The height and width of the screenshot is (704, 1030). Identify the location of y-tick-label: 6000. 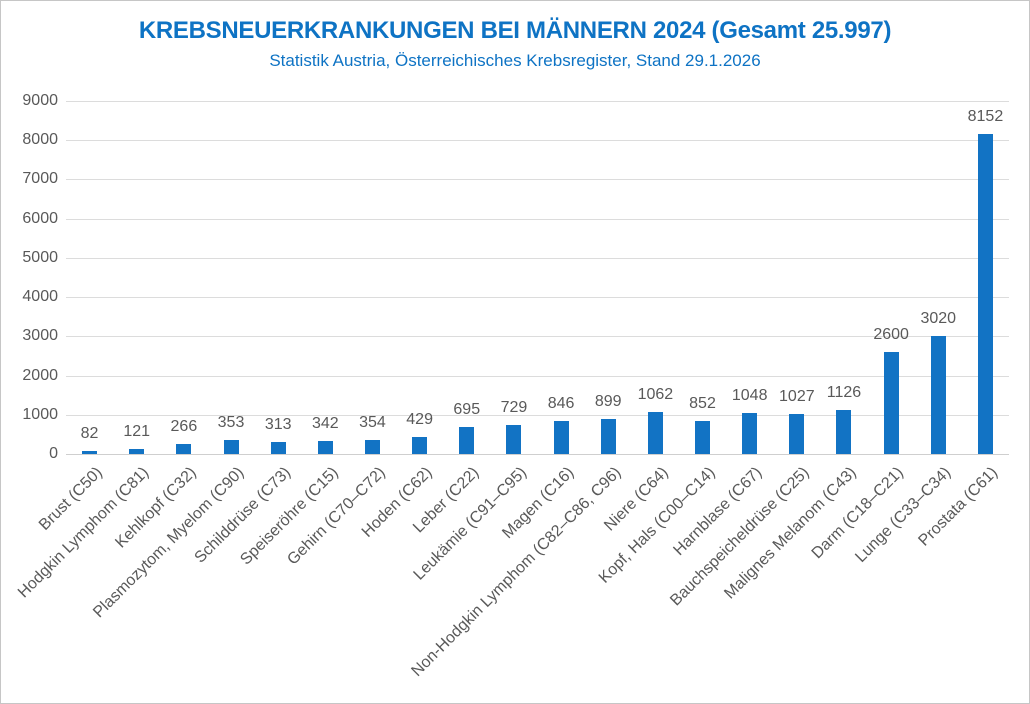
(40, 218).